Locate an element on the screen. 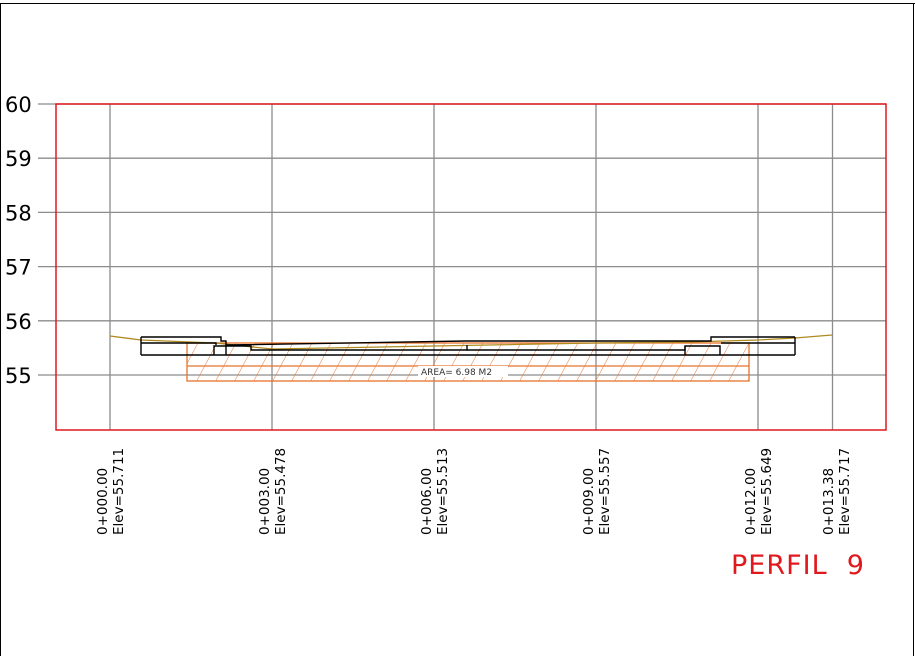  station-label: 0+012.00 is located at coordinates (751, 501).